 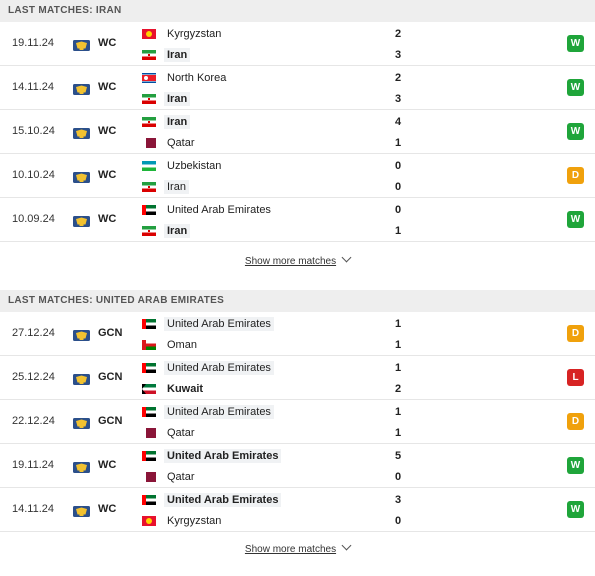 What do you see at coordinates (110, 421) in the screenshot?
I see `competition-code: GCN` at bounding box center [110, 421].